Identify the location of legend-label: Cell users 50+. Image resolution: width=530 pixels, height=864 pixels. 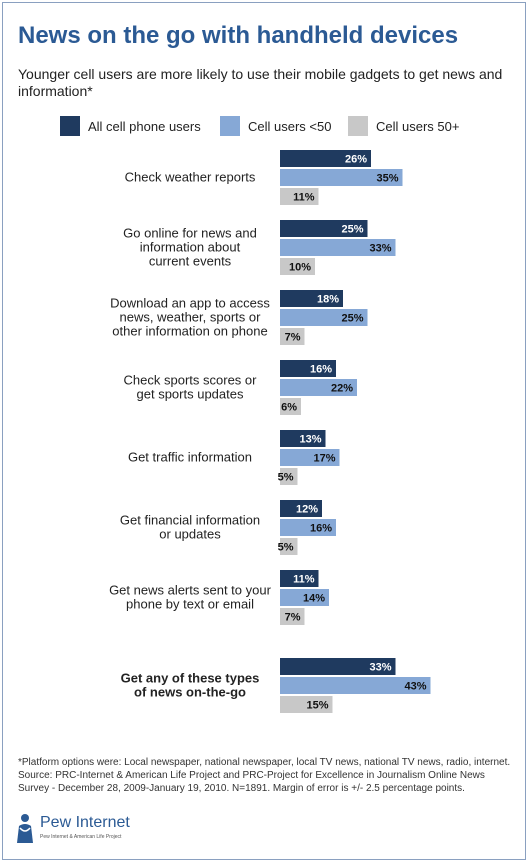
(418, 126).